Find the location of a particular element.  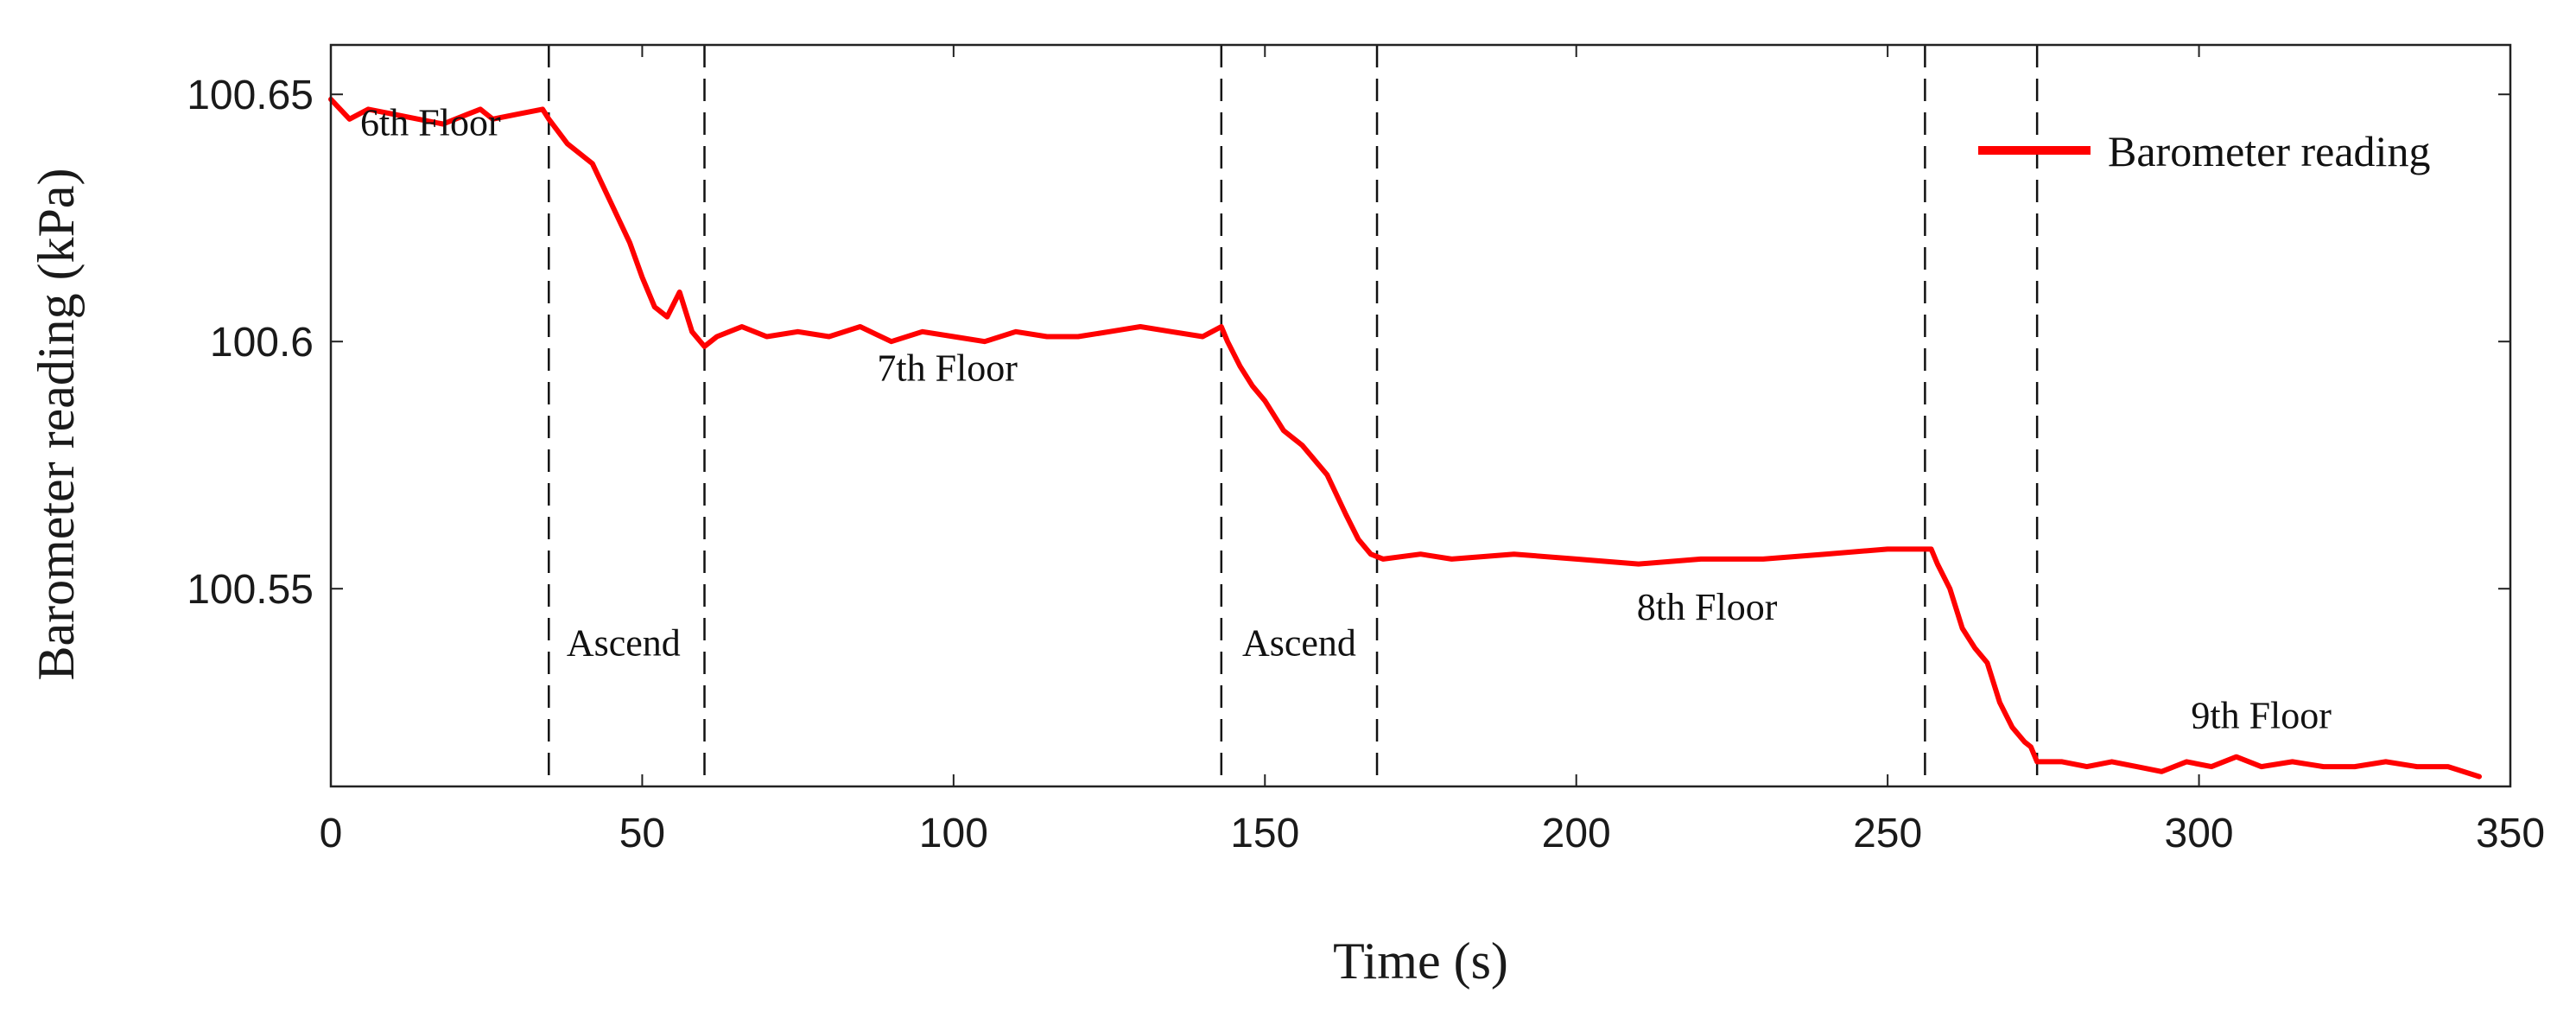

legend: Barometer reading is located at coordinates (2204, 151).